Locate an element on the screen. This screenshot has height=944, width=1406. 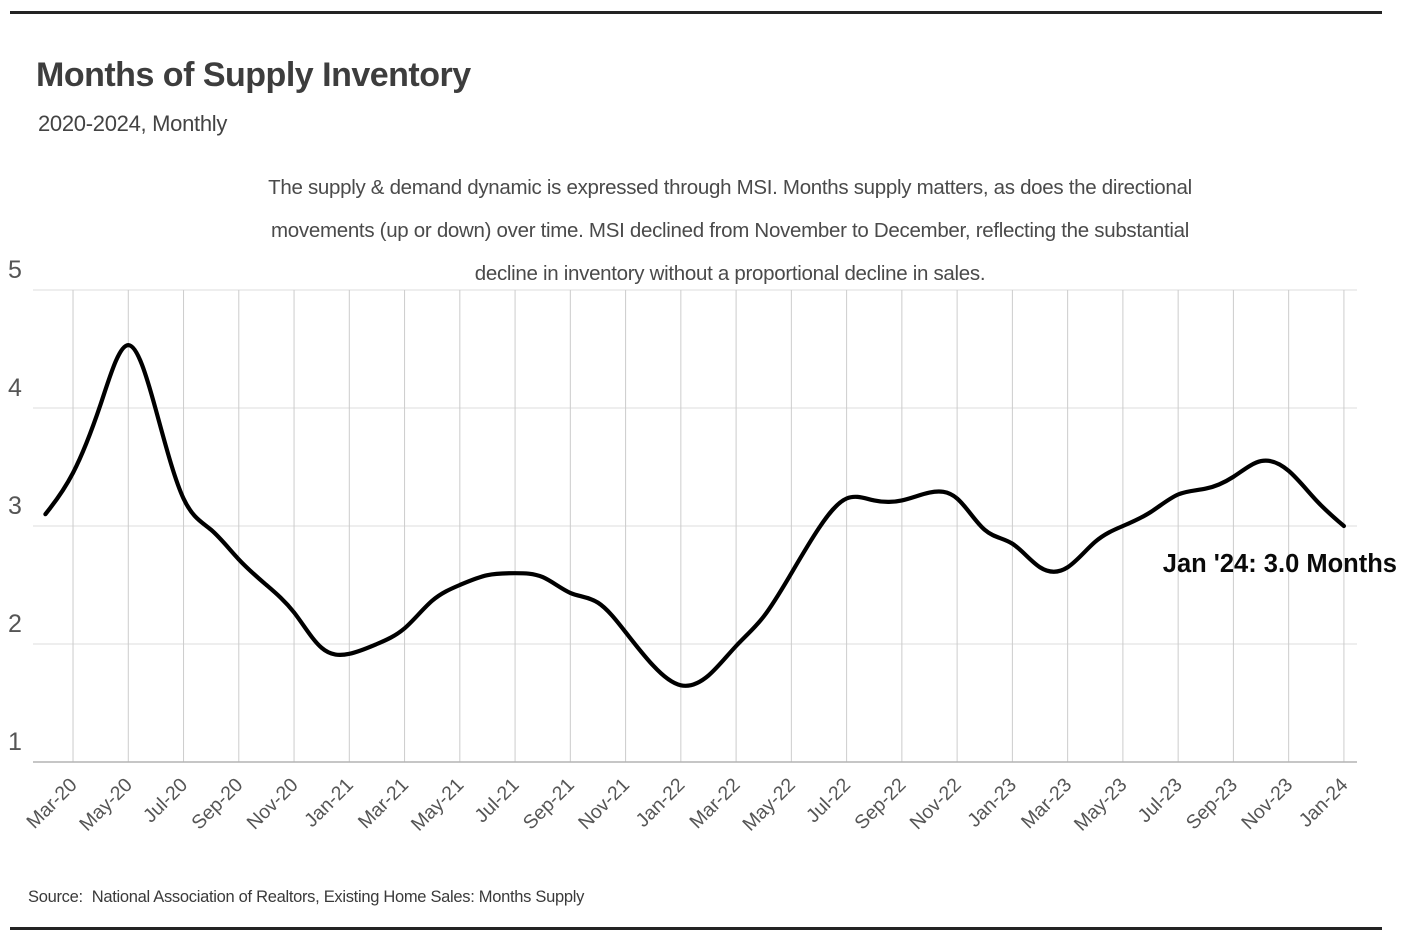
page-title: Months of Supply Inventory is located at coordinates (253, 75).